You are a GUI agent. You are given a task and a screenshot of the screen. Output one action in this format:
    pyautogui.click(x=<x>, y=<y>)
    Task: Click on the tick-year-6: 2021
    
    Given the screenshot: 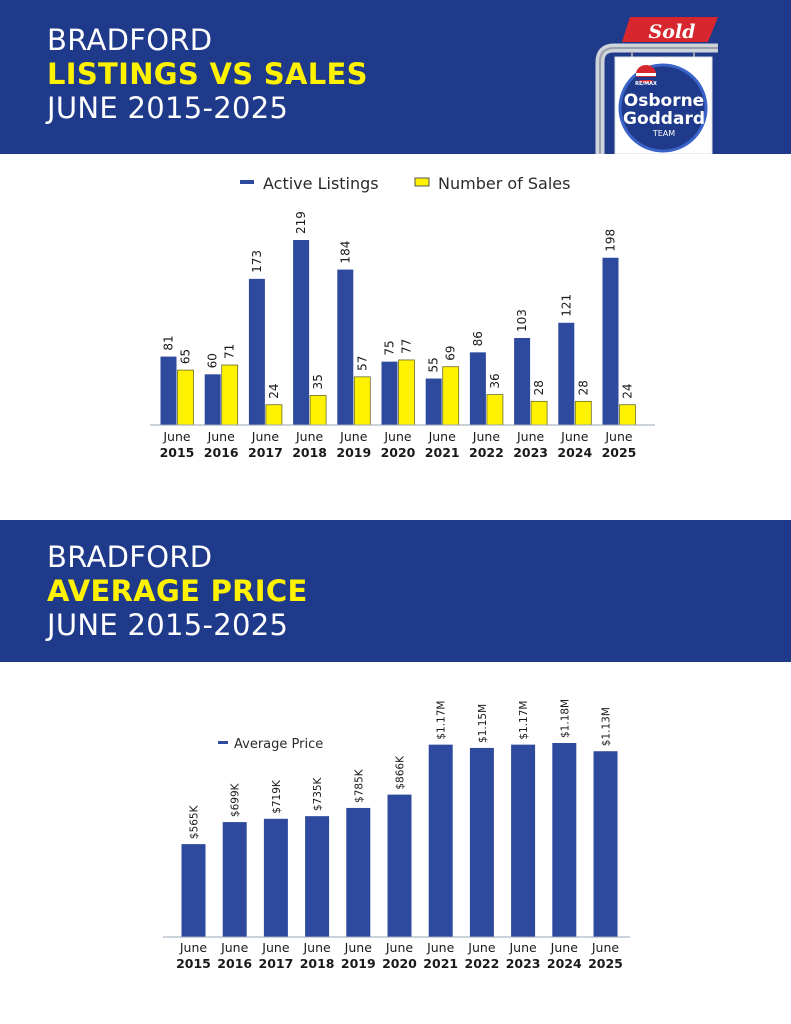 What is the action you would take?
    pyautogui.click(x=442, y=452)
    